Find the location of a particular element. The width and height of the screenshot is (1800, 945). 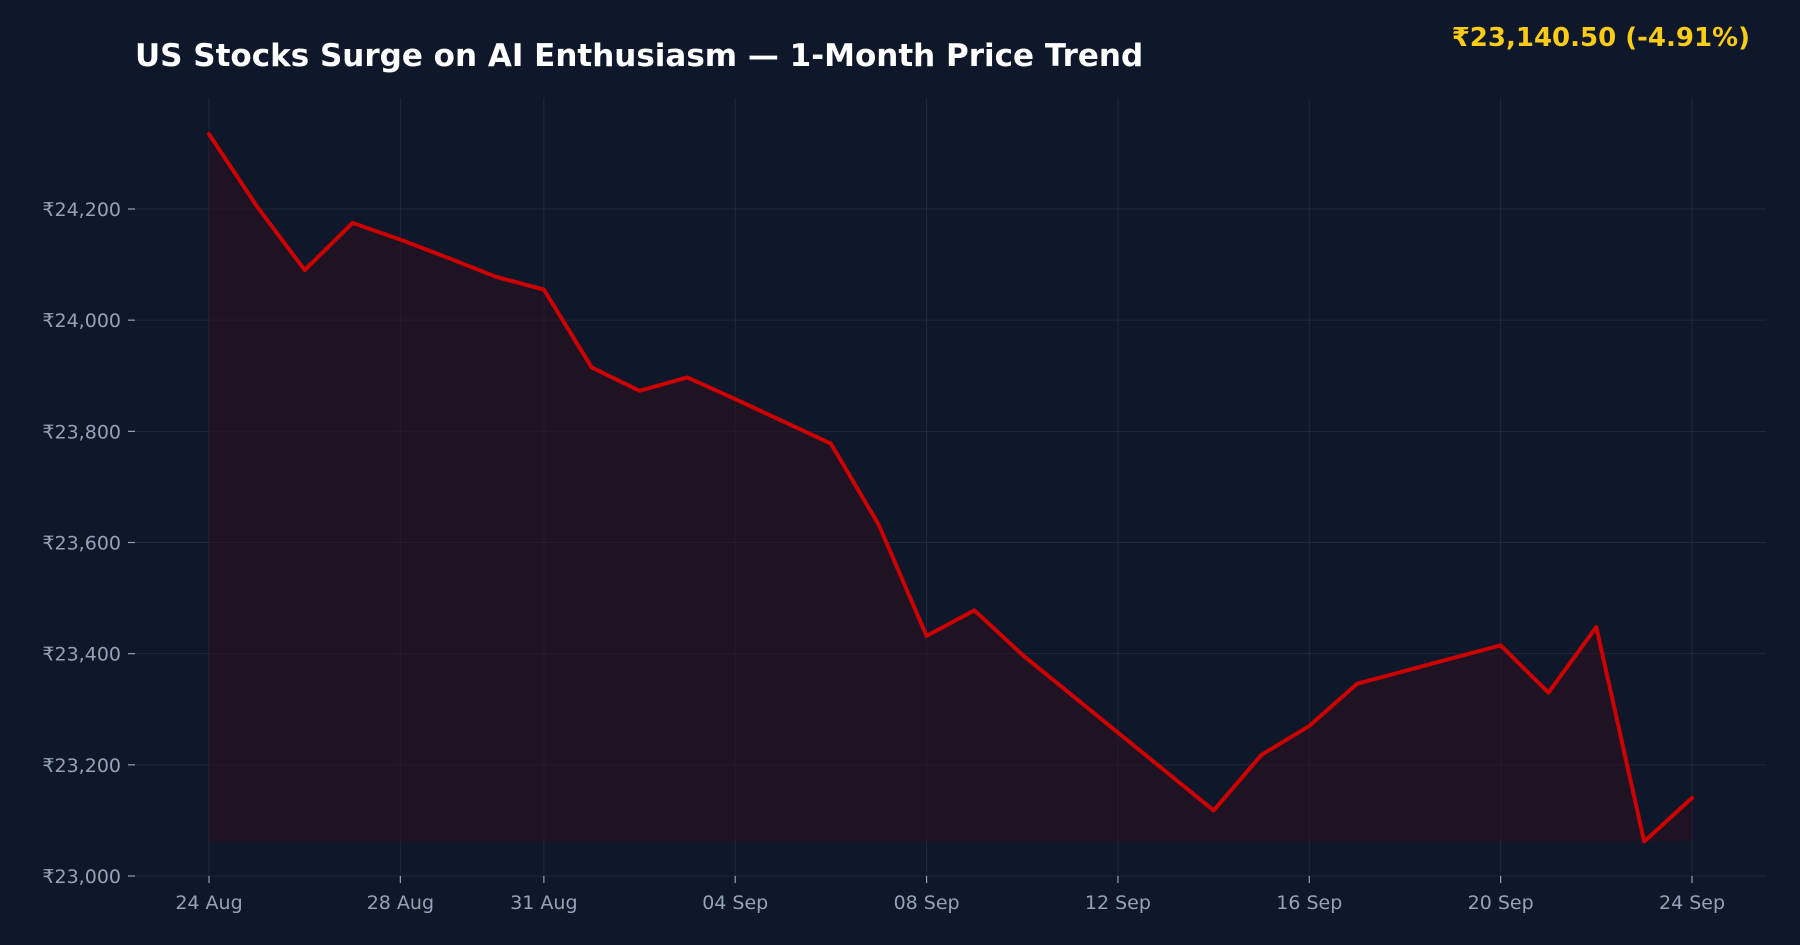

x-tick-label: 24 Aug is located at coordinates (208, 903).